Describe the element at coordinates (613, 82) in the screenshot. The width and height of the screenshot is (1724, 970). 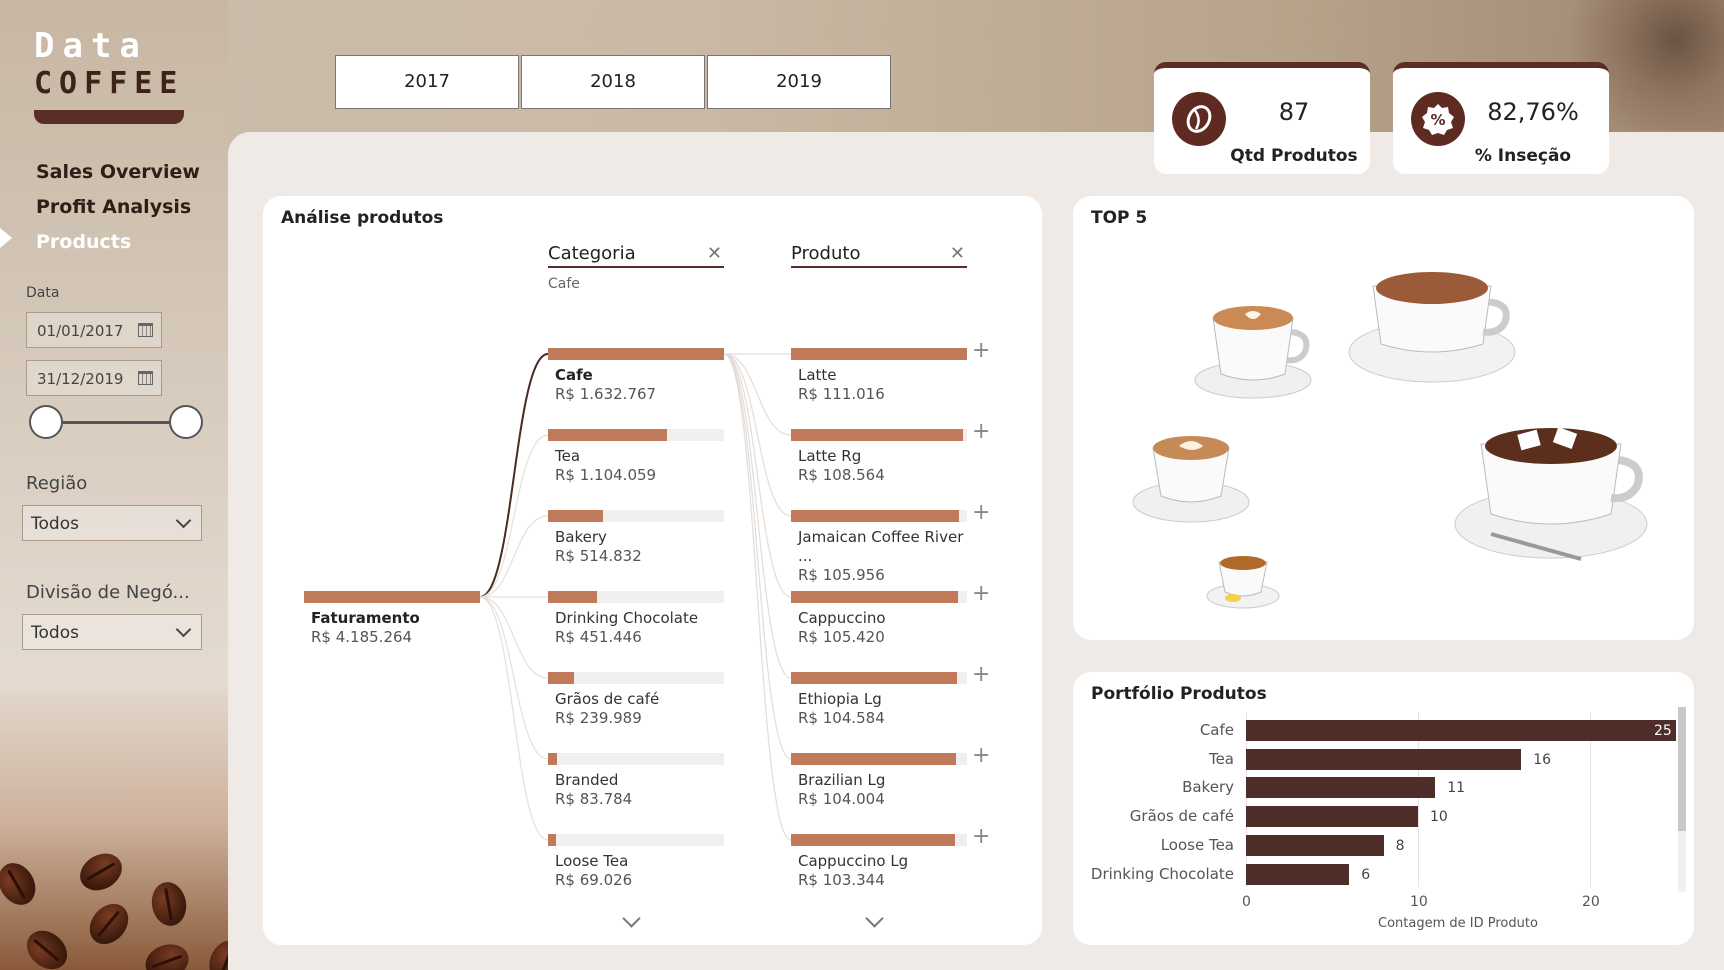
I see `year-button-2018: 2018` at that location.